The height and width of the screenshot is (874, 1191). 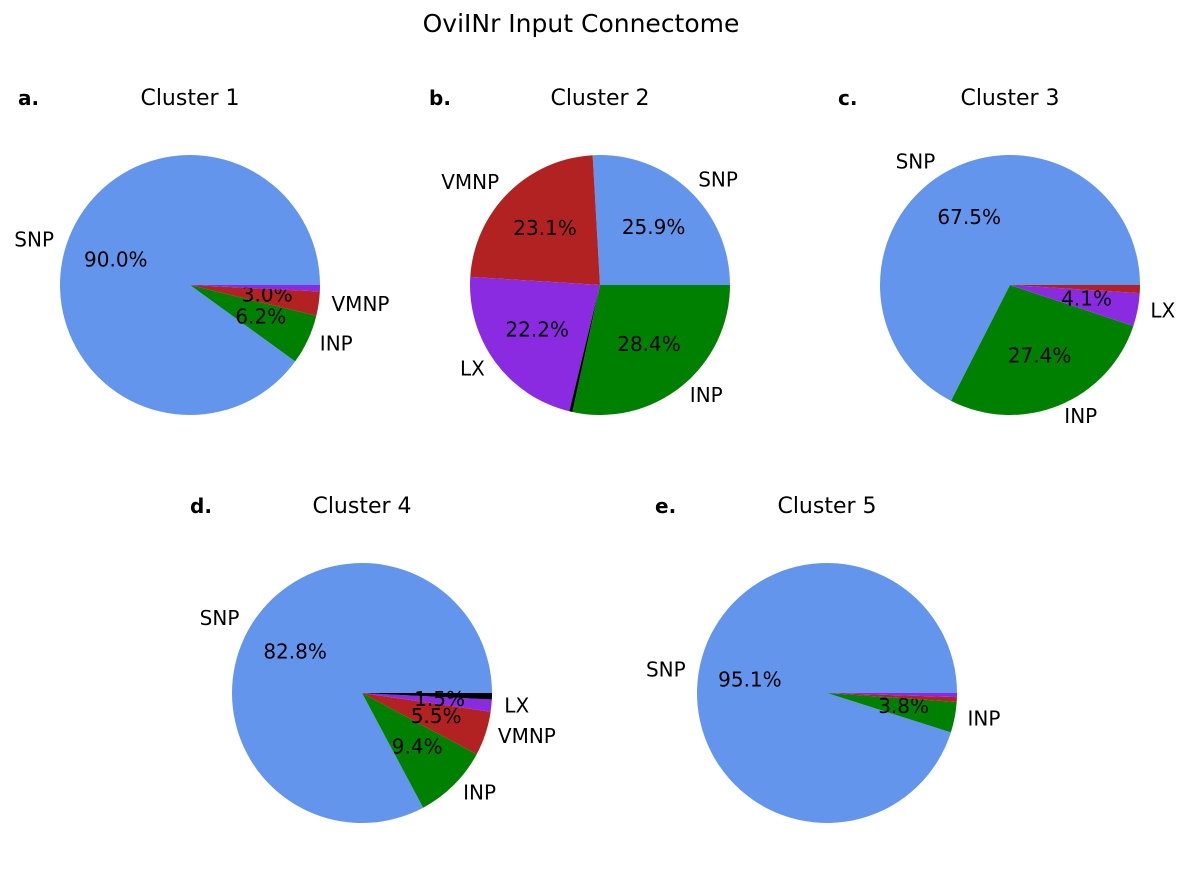 I want to click on pie-slices: SNP 25.9% VMNP 23.1% LX 22.2% INP 28.4%, so click(x=589, y=285).